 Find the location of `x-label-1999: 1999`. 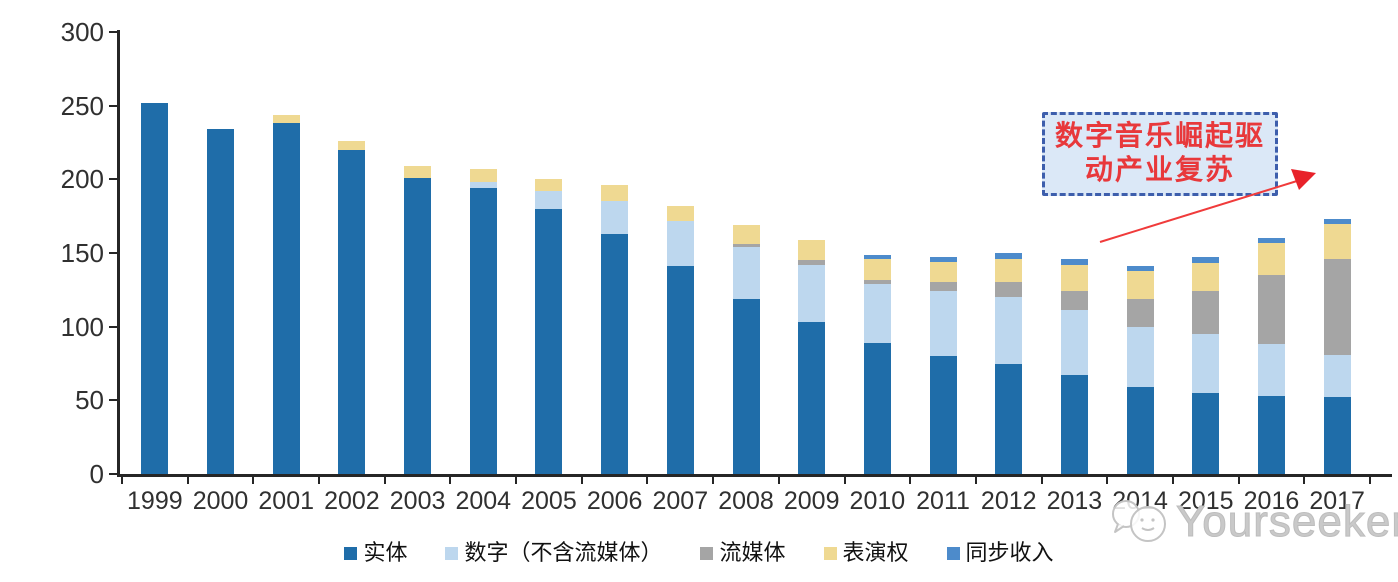

x-label-1999: 1999 is located at coordinates (155, 501).